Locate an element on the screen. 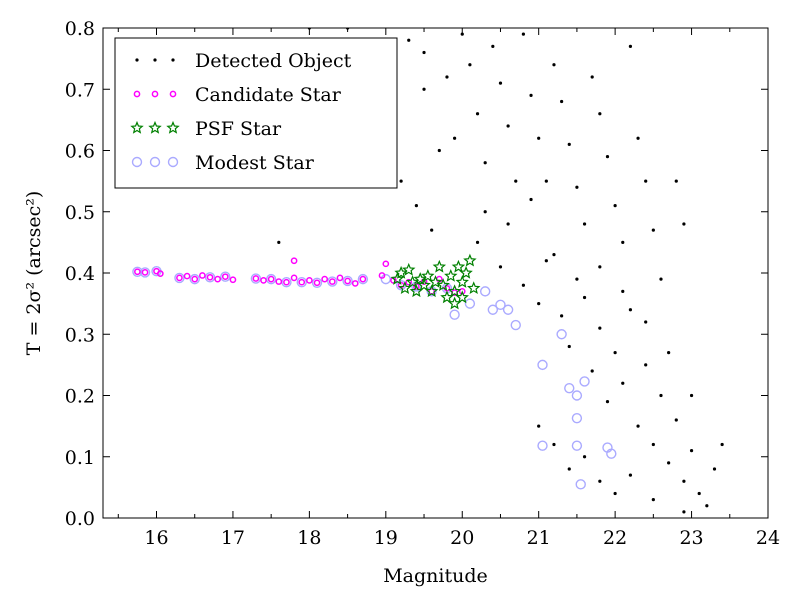  y-tick-label: 0.6 is located at coordinates (80, 152).